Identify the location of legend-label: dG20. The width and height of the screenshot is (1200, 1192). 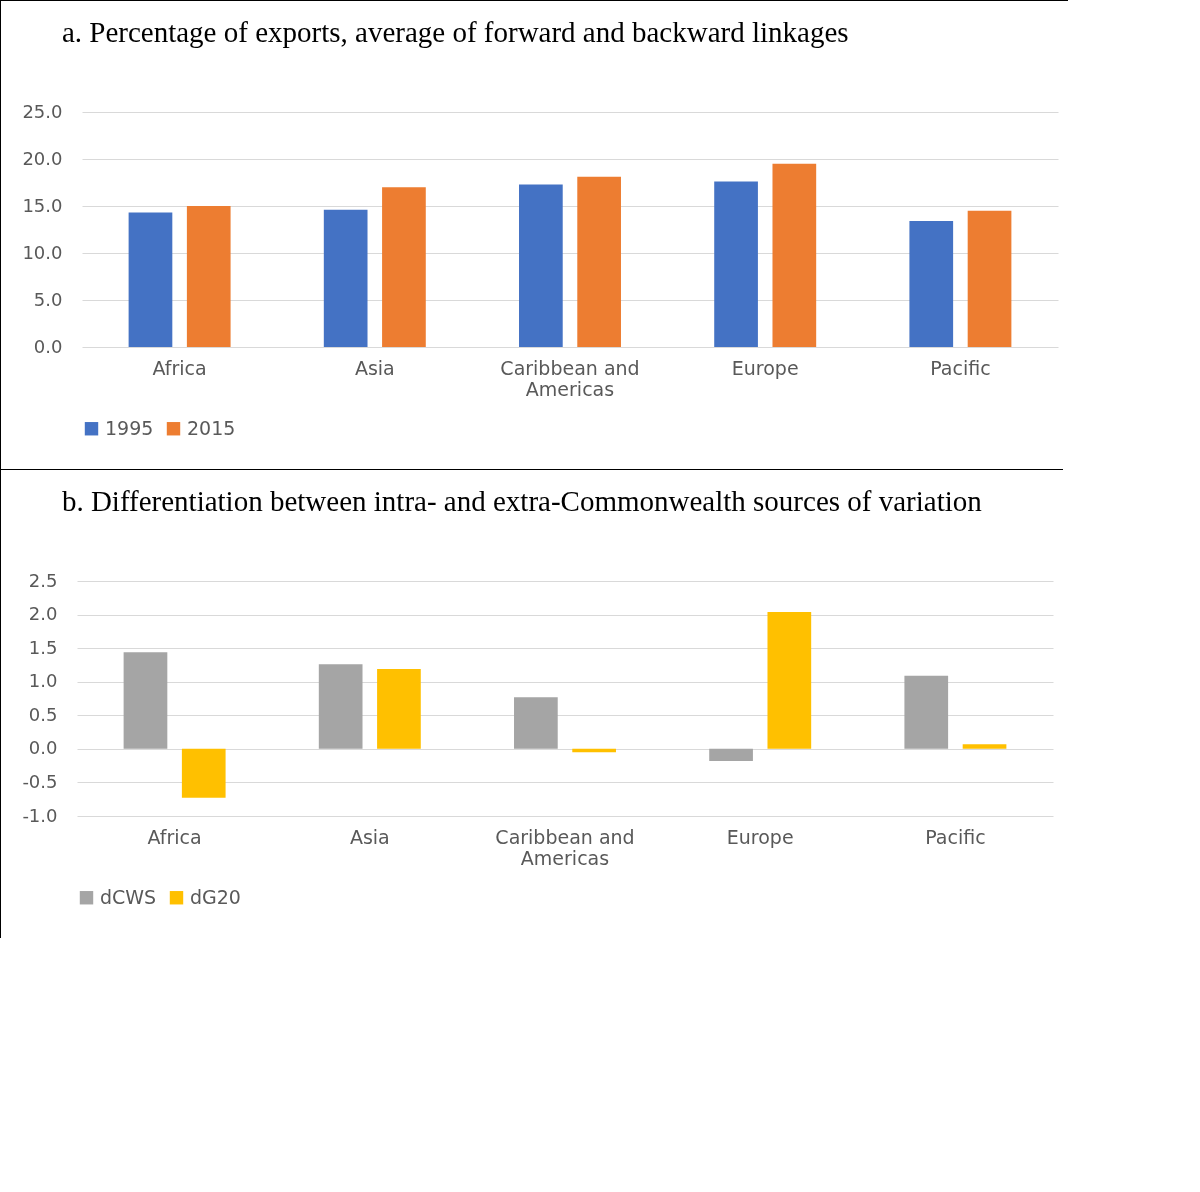
(215, 896).